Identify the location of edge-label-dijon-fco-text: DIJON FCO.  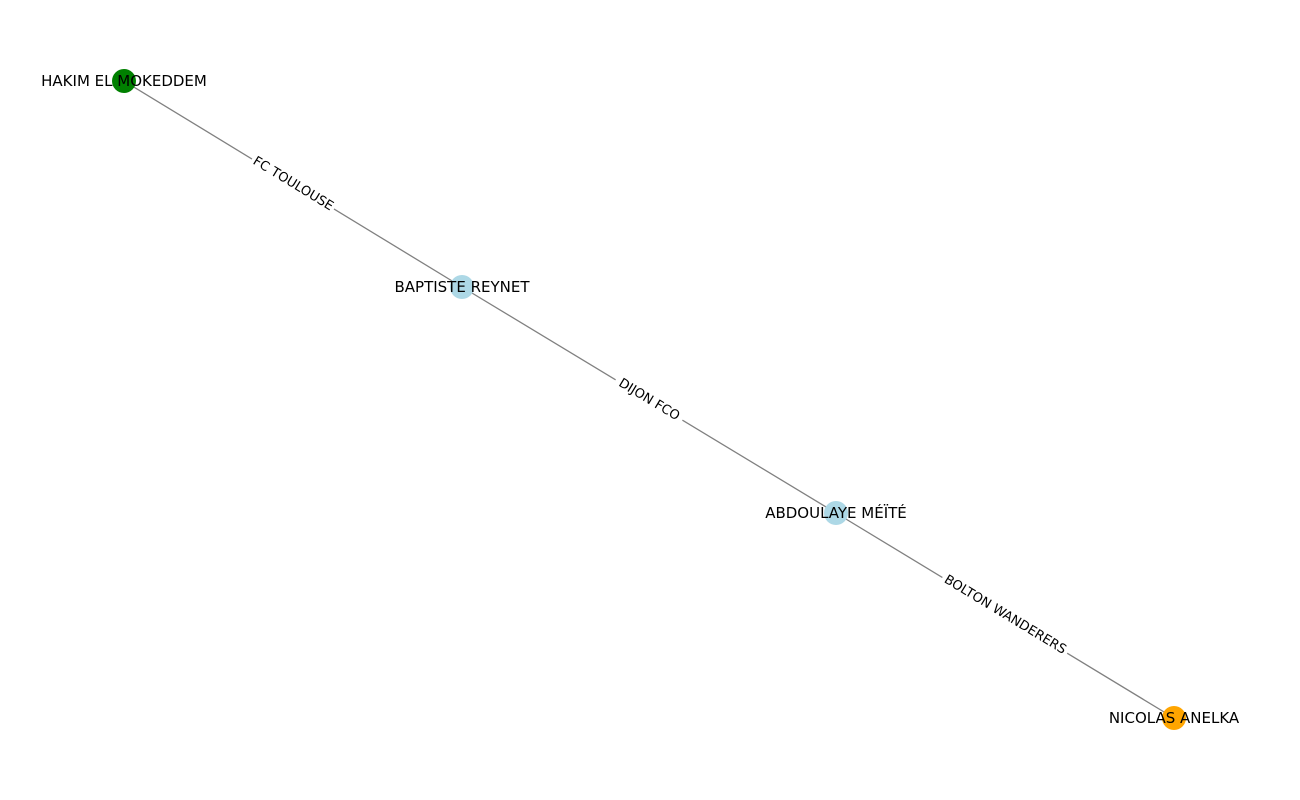
(649, 400).